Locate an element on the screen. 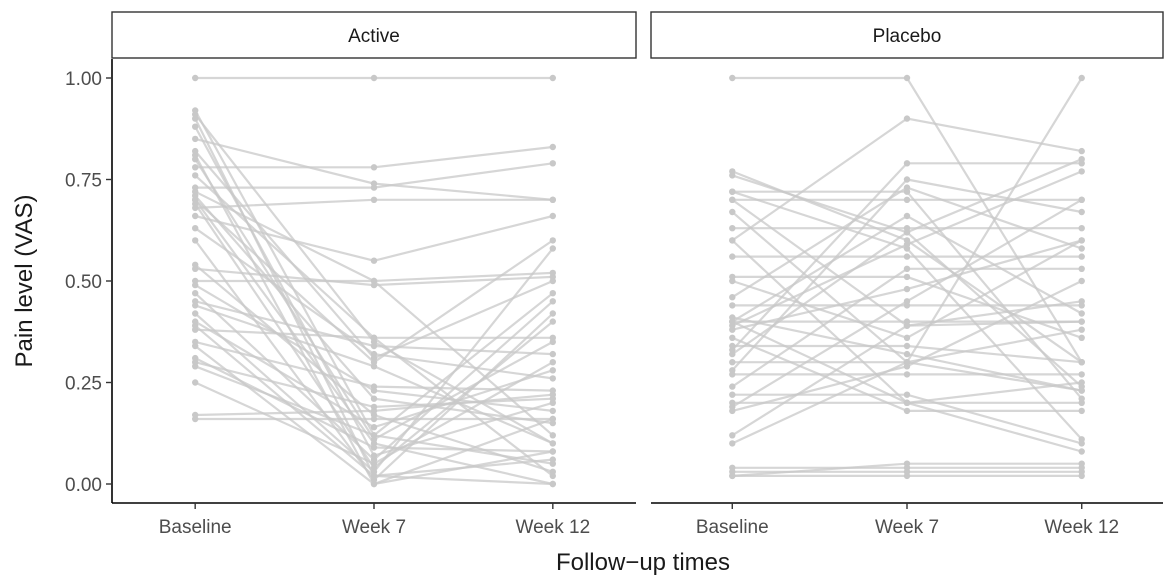  y-tick-label: 1.00 is located at coordinates (83, 79).